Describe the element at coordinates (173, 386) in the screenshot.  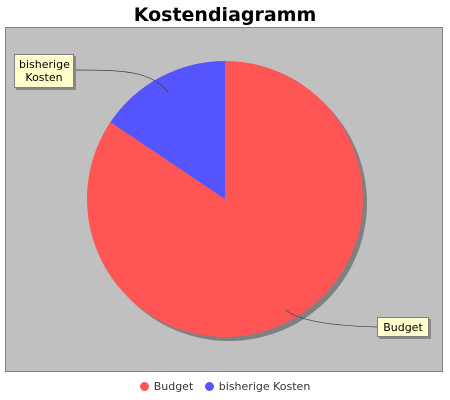
I see `legend-label-budget: Budget` at that location.